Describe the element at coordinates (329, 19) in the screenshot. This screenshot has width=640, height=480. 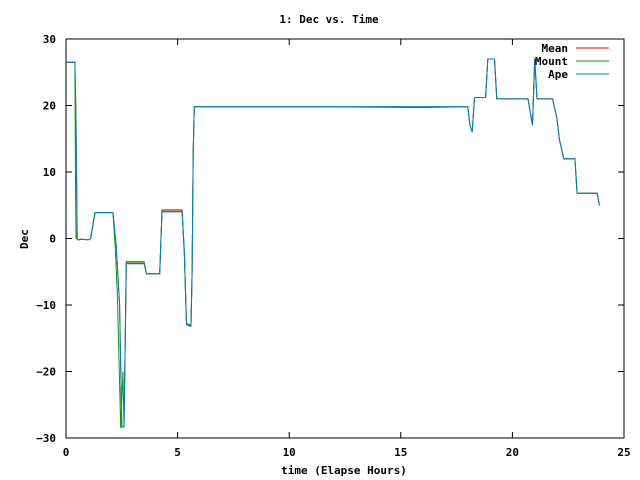
I see `chart-title: 1: Dec vs. Time` at that location.